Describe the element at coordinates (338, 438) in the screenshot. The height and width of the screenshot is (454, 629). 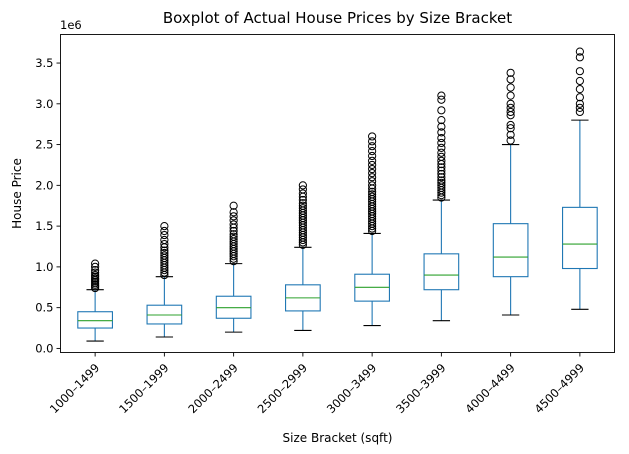
I see `x-axis-label: Size Bracket (sqft)` at that location.